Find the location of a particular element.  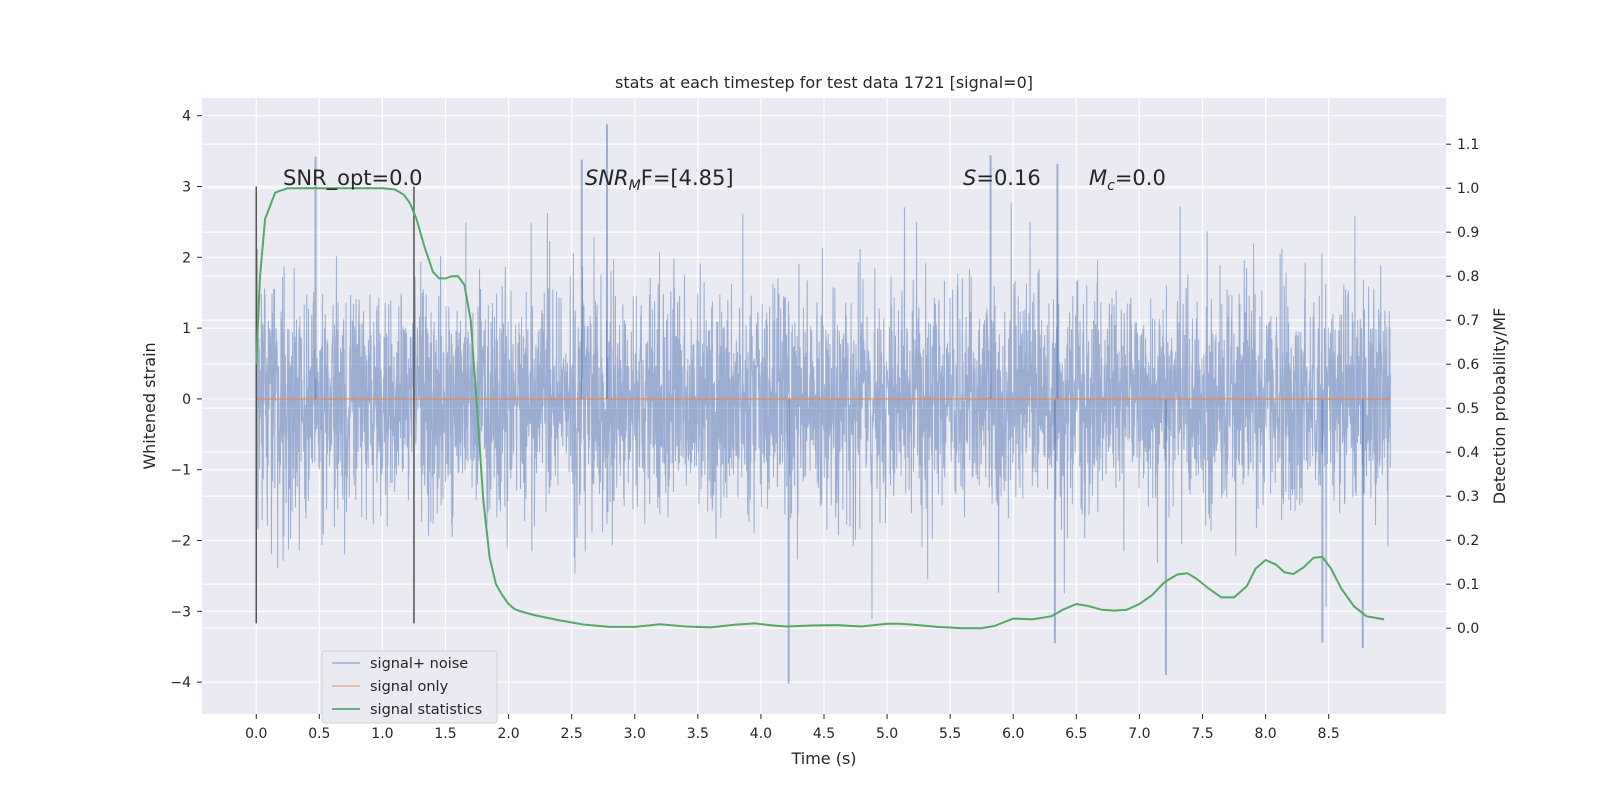

x-tick-label: 0.0 is located at coordinates (256, 734).